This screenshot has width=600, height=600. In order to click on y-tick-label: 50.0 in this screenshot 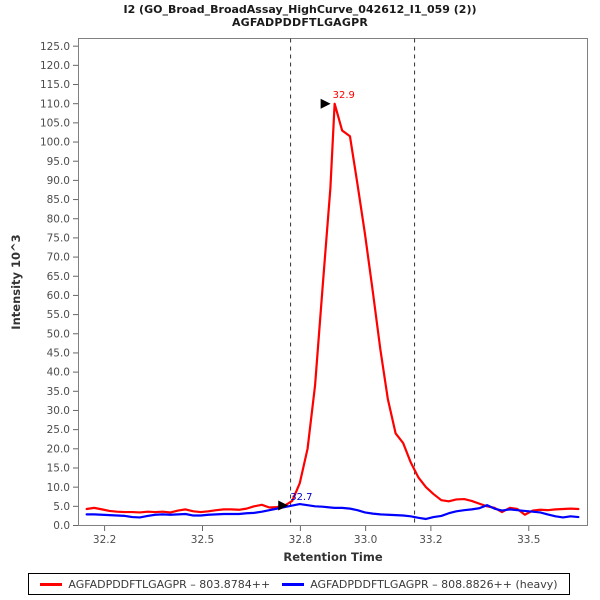, I will do `click(58, 334)`.